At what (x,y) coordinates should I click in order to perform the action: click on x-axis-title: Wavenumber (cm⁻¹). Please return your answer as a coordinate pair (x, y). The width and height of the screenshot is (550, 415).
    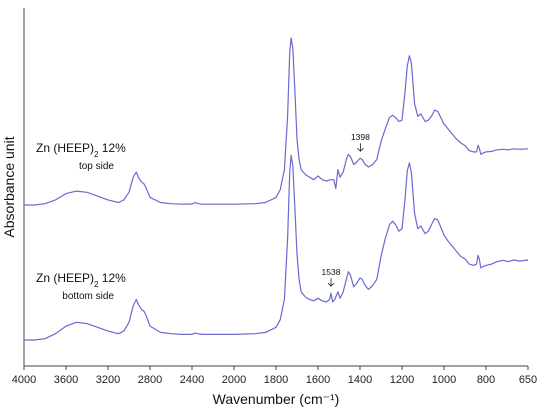
    Looking at the image, I should click on (276, 399).